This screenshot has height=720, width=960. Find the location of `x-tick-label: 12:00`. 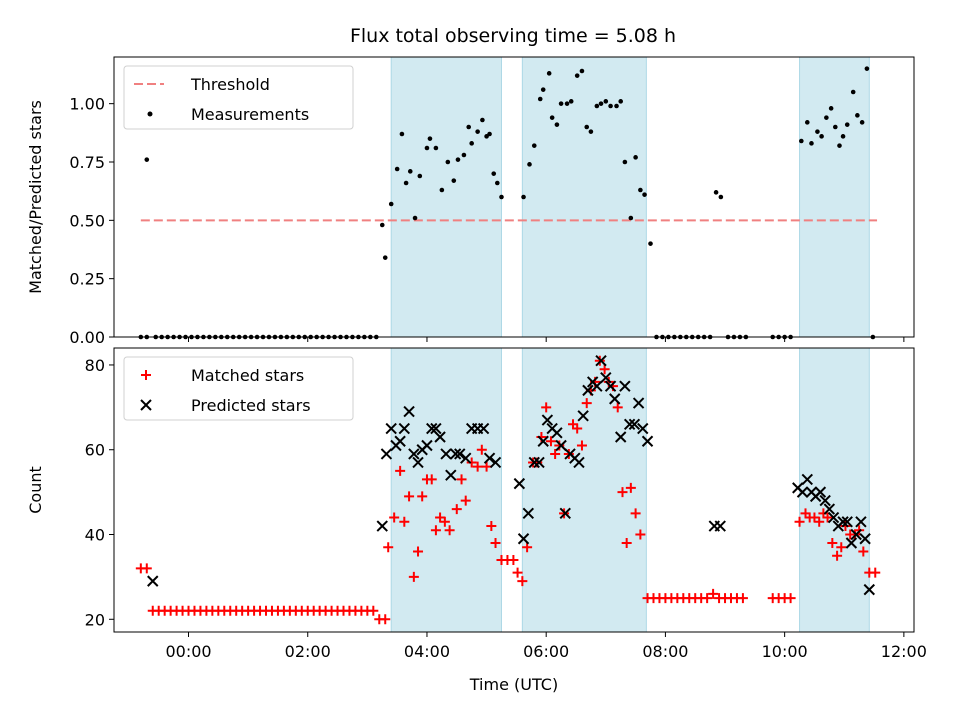

x-tick-label: 12:00 is located at coordinates (904, 651).